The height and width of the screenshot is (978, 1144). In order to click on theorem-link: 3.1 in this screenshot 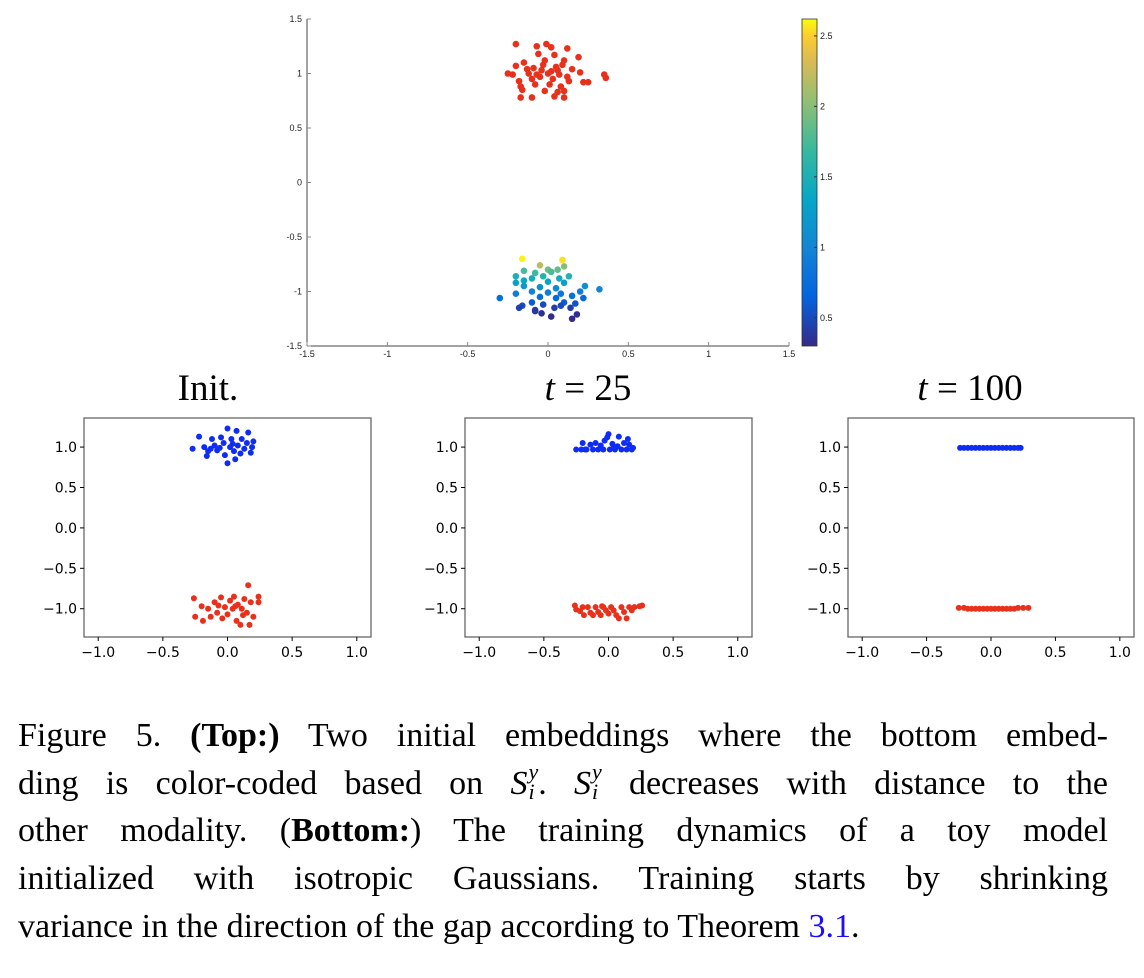, I will do `click(830, 926)`.